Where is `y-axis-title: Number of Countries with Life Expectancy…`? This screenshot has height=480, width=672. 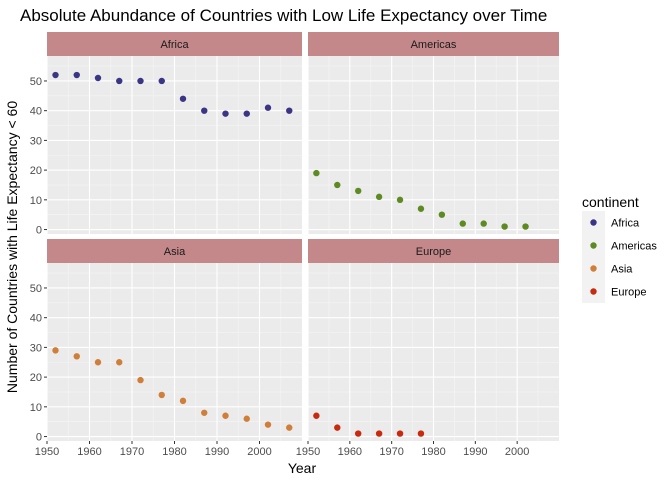 y-axis-title: Number of Countries with Life Expectancy… is located at coordinates (12, 247).